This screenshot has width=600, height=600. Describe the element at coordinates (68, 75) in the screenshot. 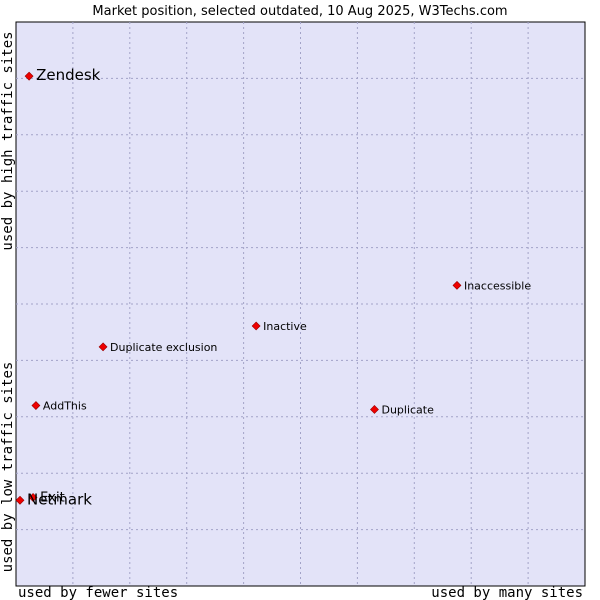

I see `point-label: Zendesk` at that location.